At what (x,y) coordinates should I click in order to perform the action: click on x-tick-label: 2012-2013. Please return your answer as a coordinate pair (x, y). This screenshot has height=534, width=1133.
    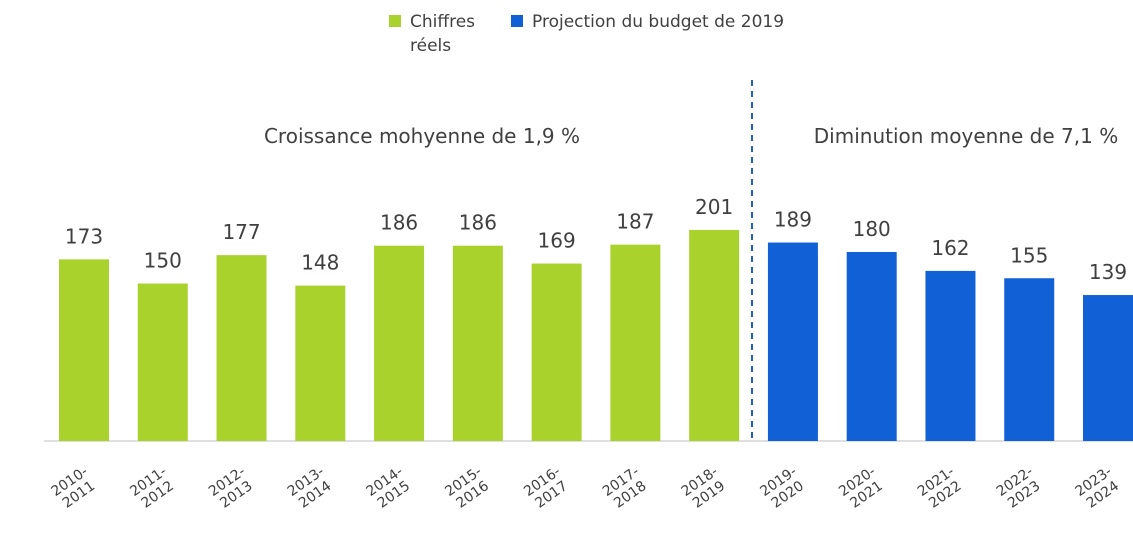
    Looking at the image, I should click on (232, 489).